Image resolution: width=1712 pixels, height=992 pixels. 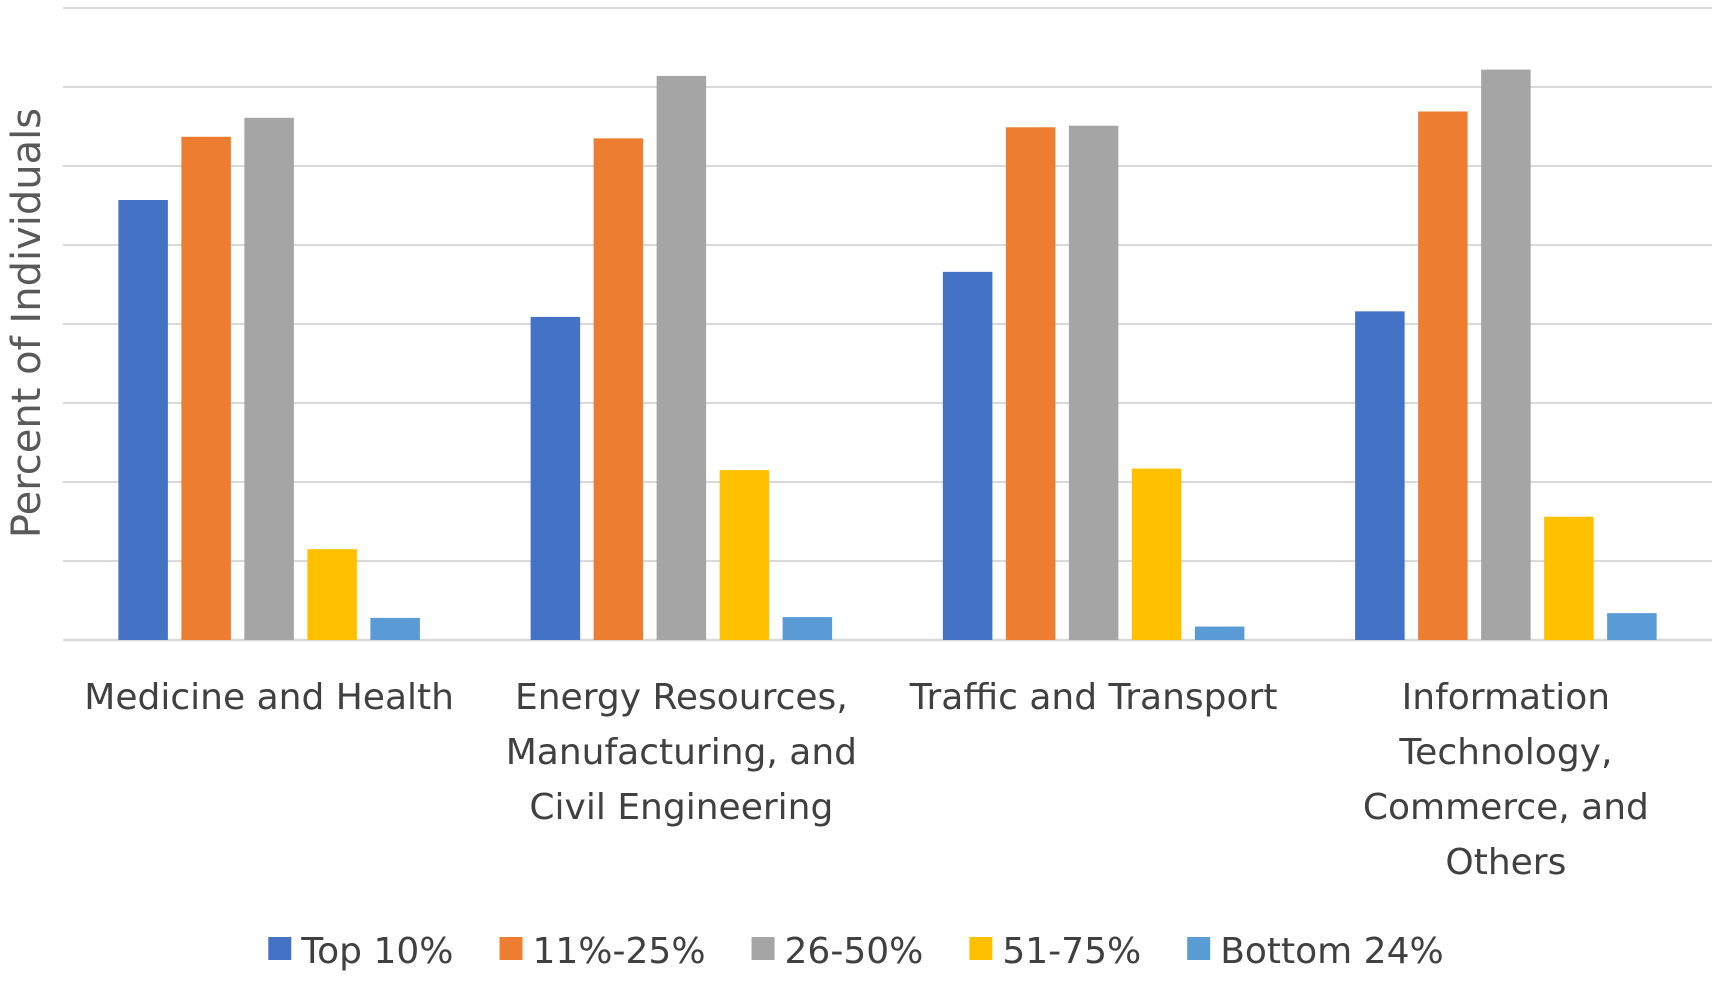 I want to click on x-tick-label-line: Commerce, and, so click(x=1506, y=807).